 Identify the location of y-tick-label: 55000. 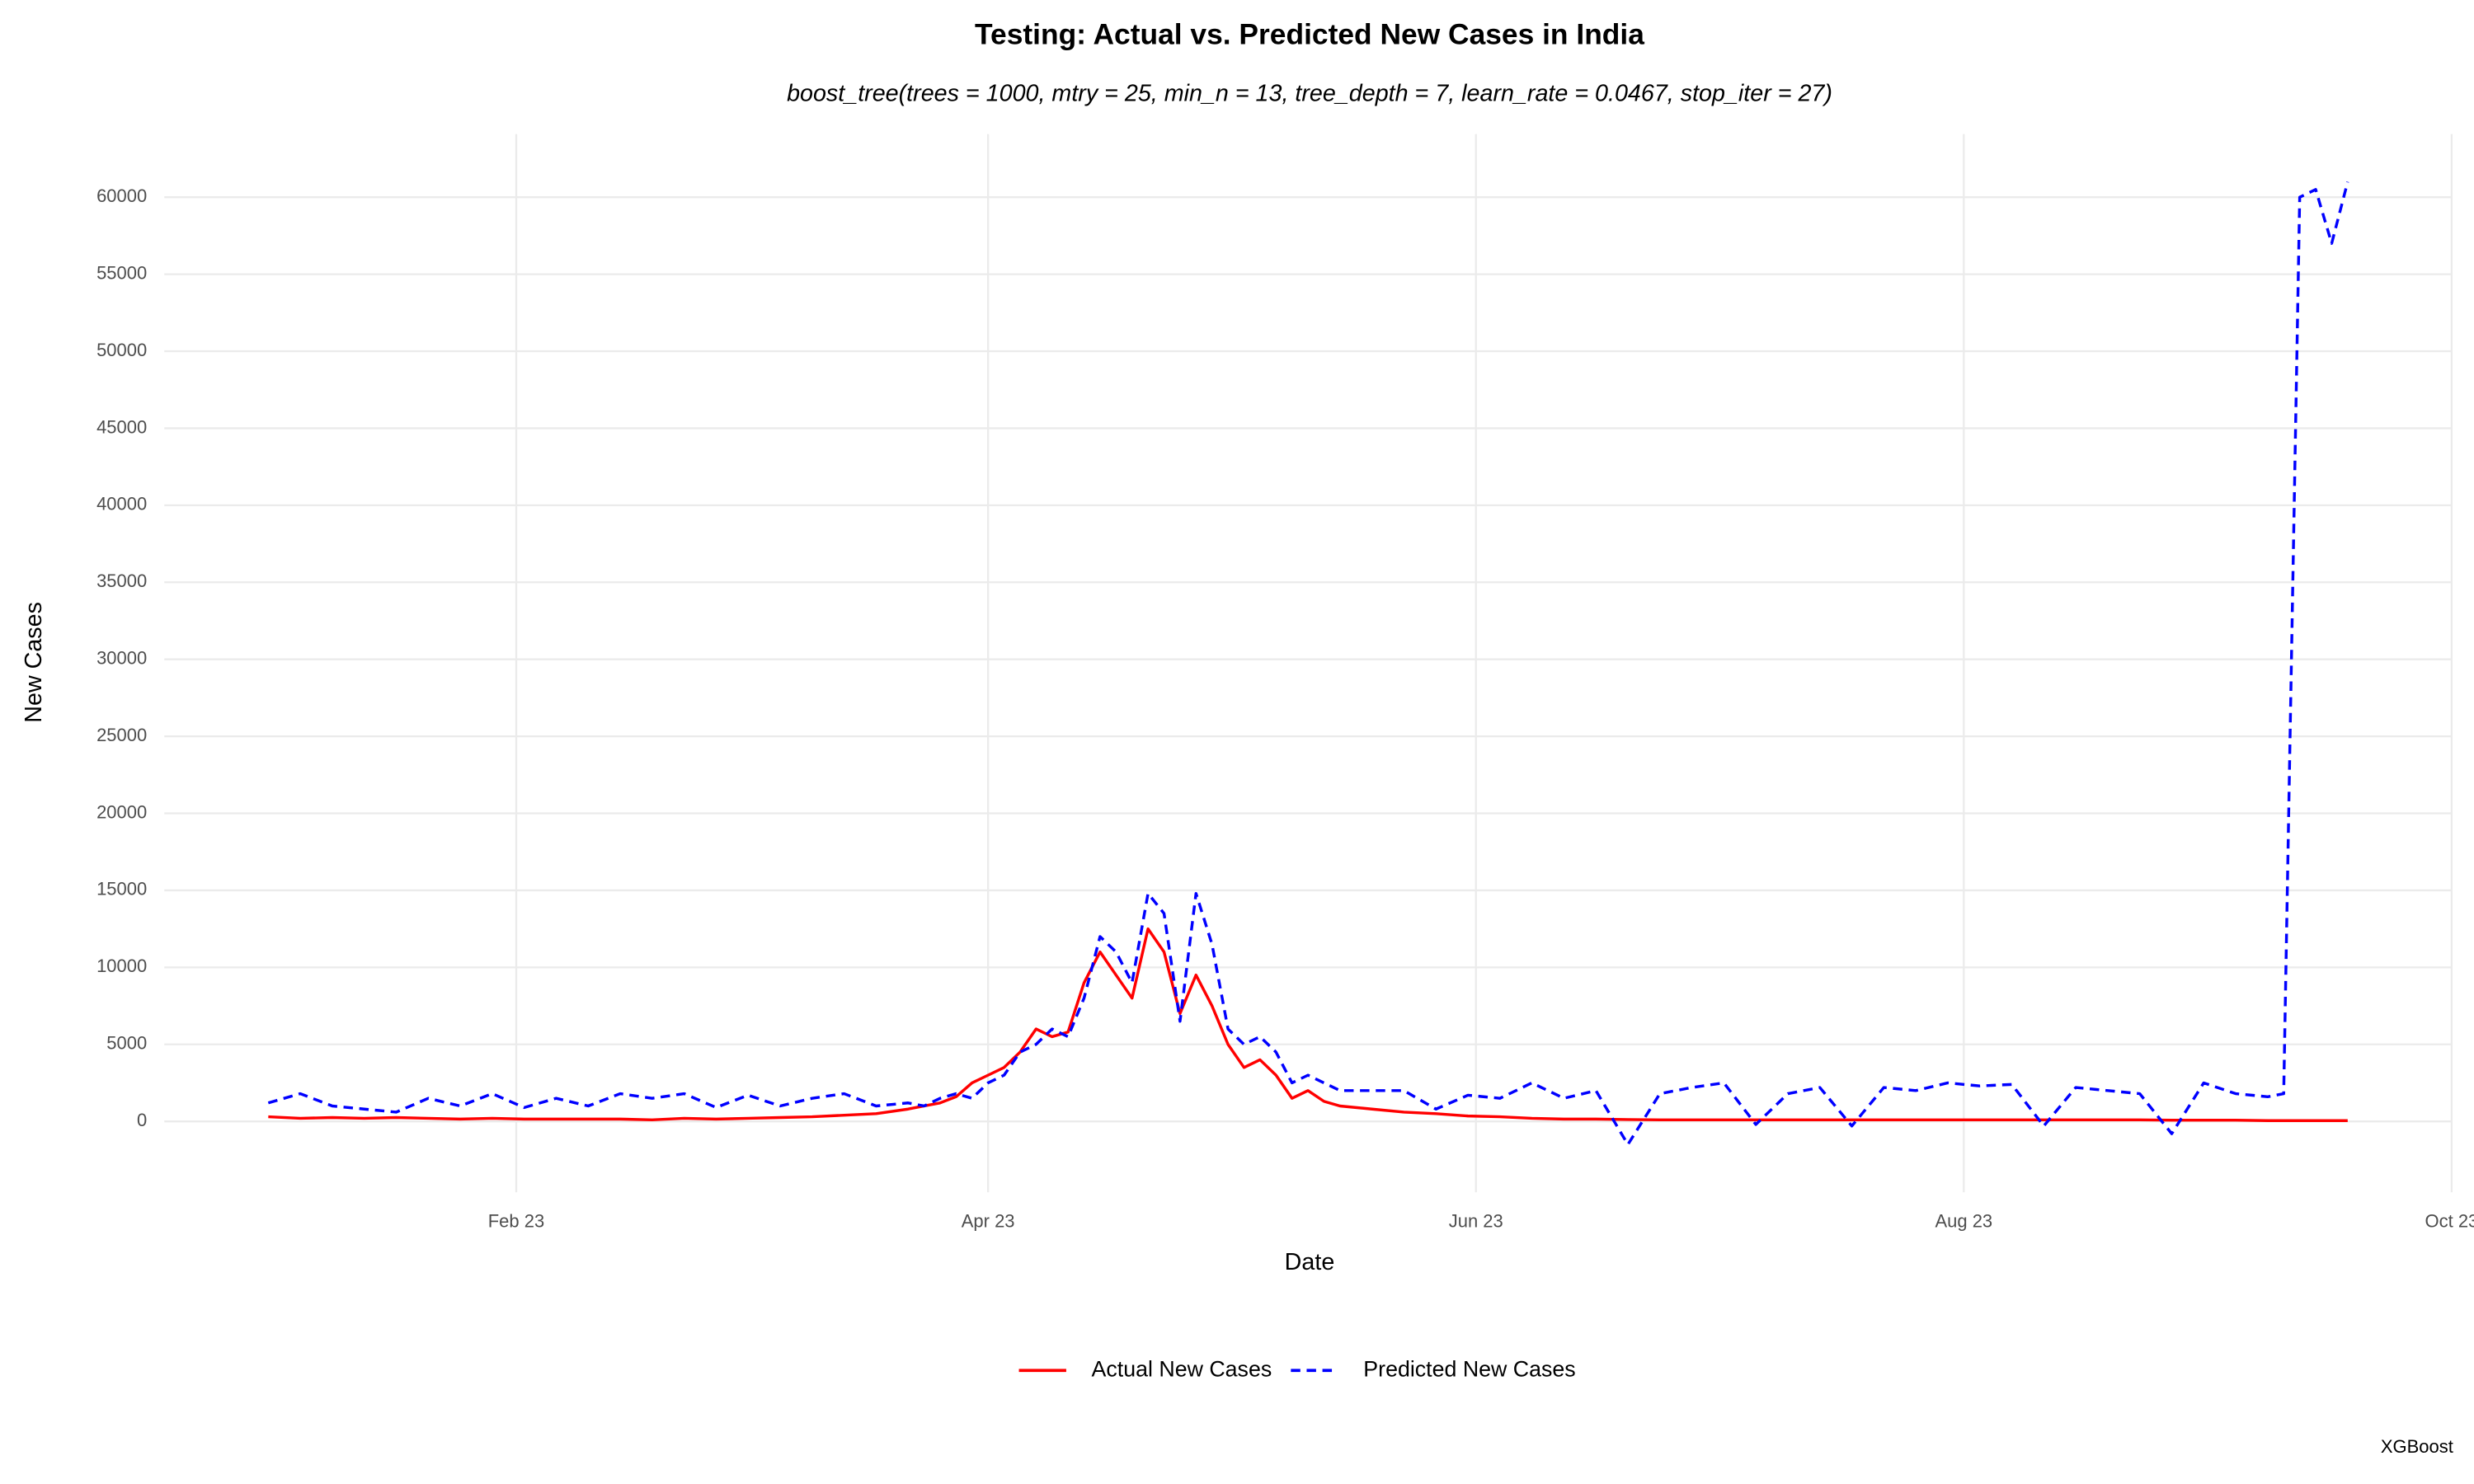
(121, 272).